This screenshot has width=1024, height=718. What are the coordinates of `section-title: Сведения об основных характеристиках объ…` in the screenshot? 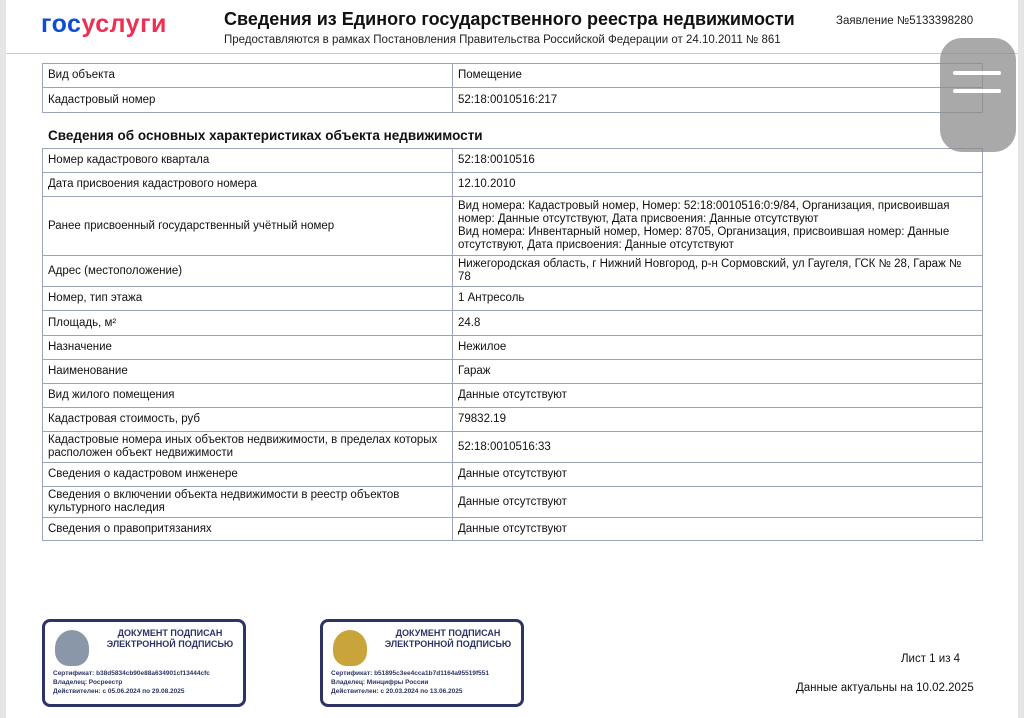 It's located at (265, 135).